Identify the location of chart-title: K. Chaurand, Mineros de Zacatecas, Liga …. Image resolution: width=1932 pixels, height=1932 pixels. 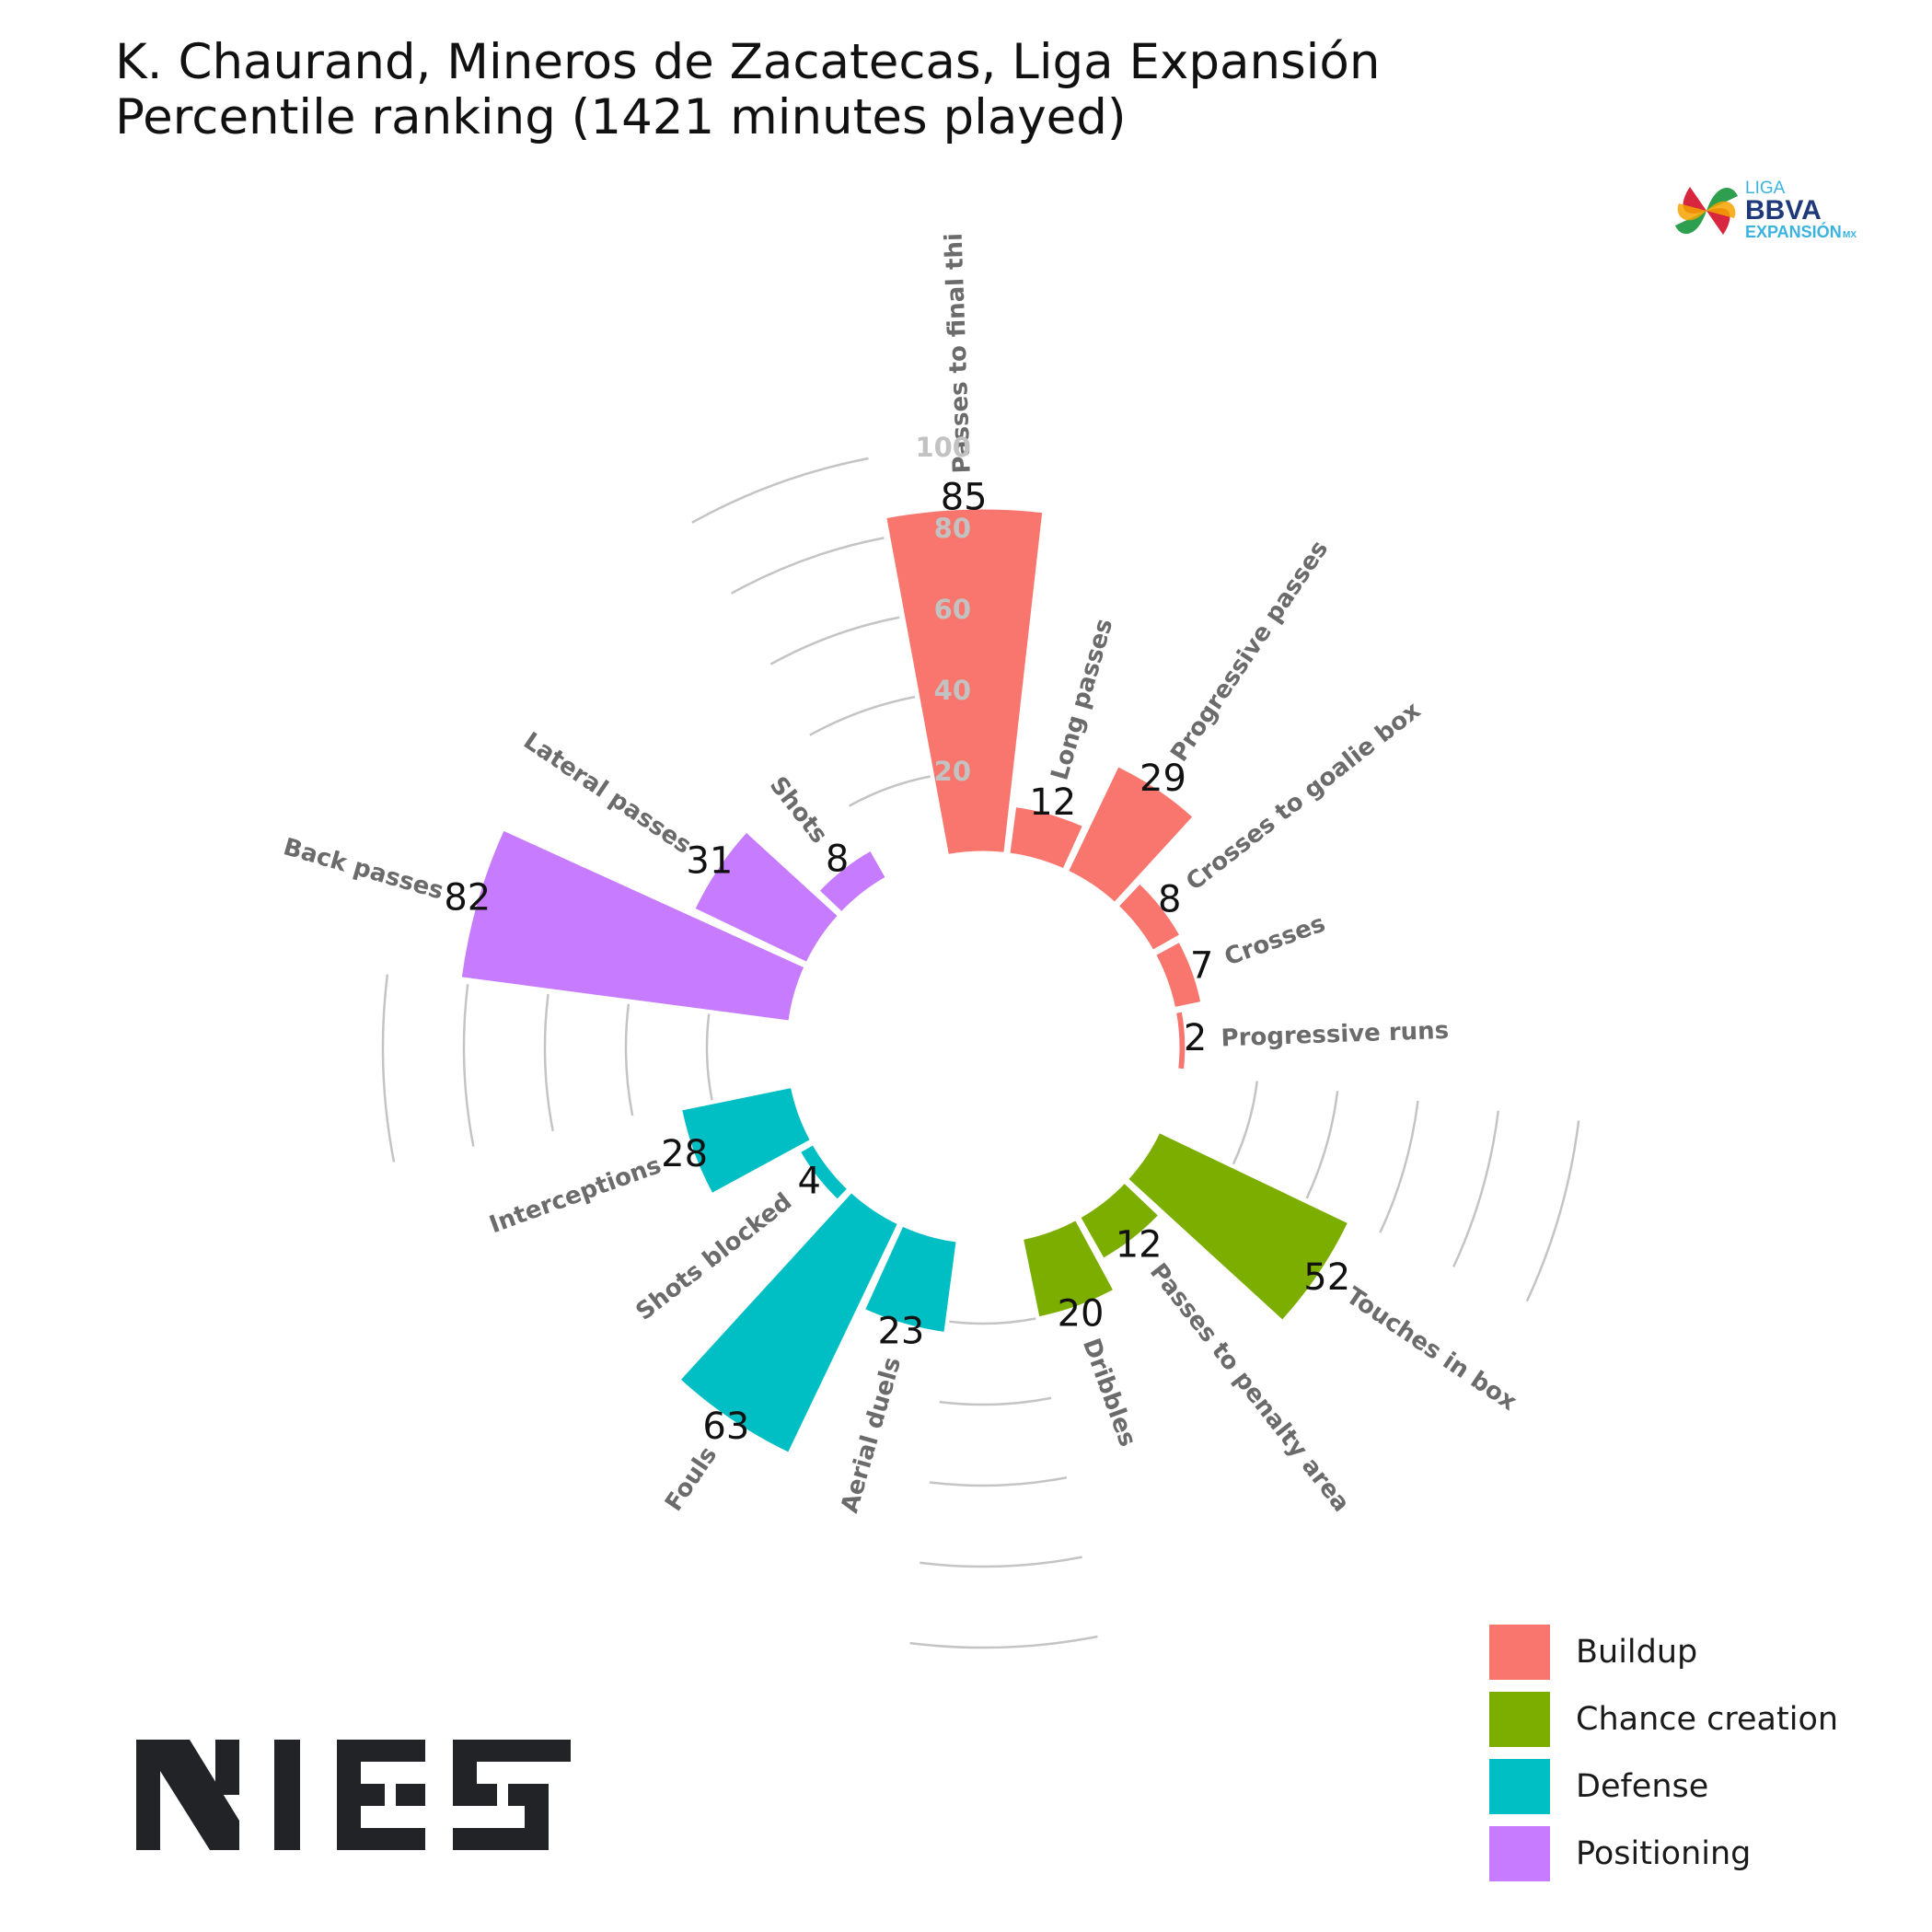
(748, 90).